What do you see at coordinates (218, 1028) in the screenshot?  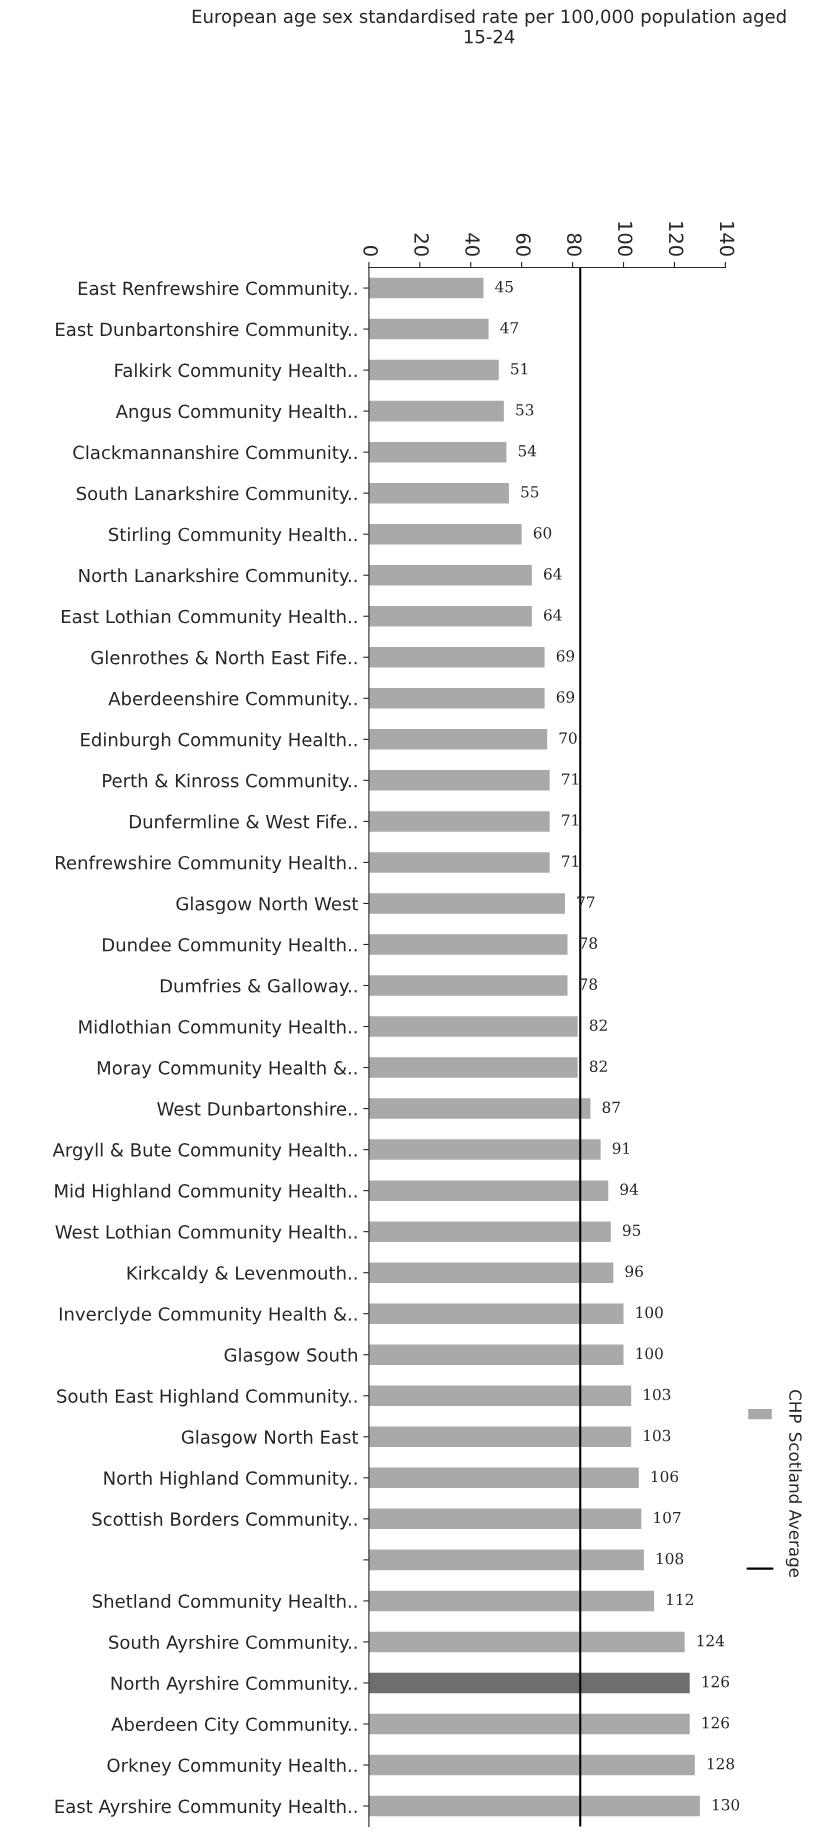 I see `y-tick-label: Midlothian Community Health..` at bounding box center [218, 1028].